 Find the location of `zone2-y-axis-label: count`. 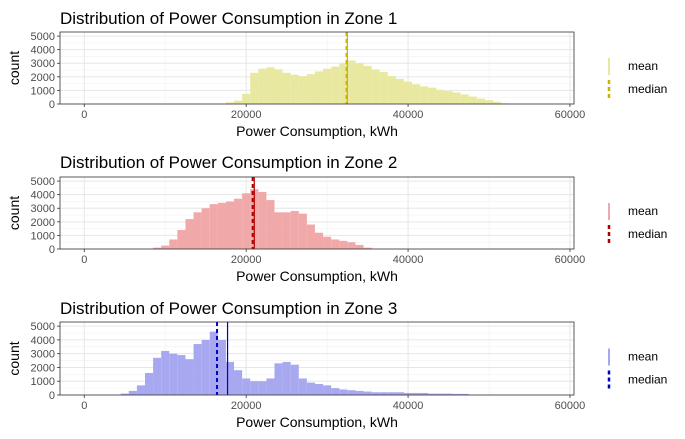

zone2-y-axis-label: count is located at coordinates (14, 213).